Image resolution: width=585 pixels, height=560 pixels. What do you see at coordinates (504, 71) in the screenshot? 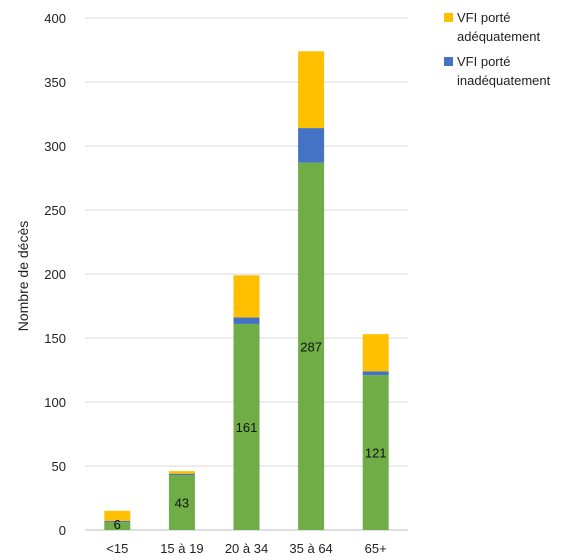
I see `legend-label: VFI porté inadéquatement` at bounding box center [504, 71].